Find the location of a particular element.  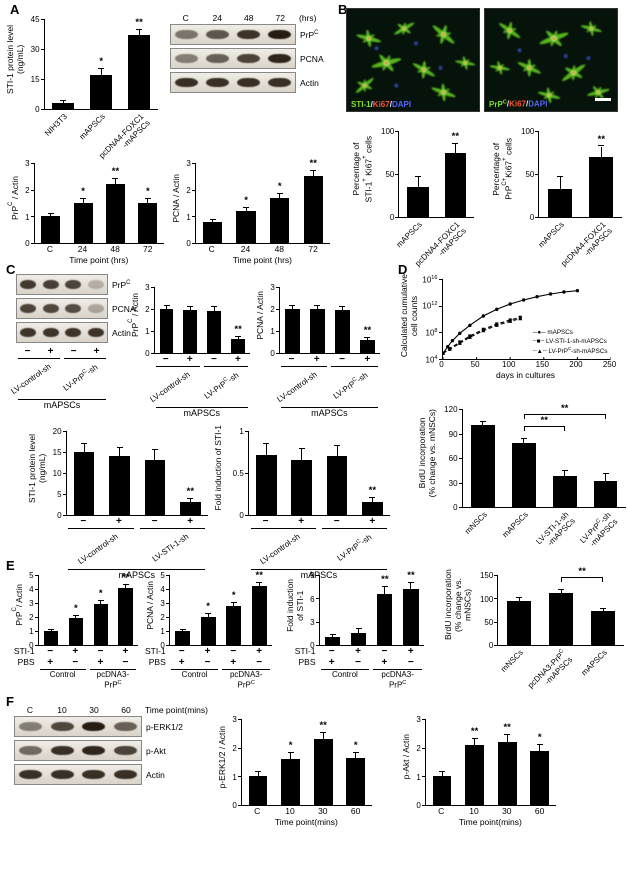

blot-strip is located at coordinates (62, 332).